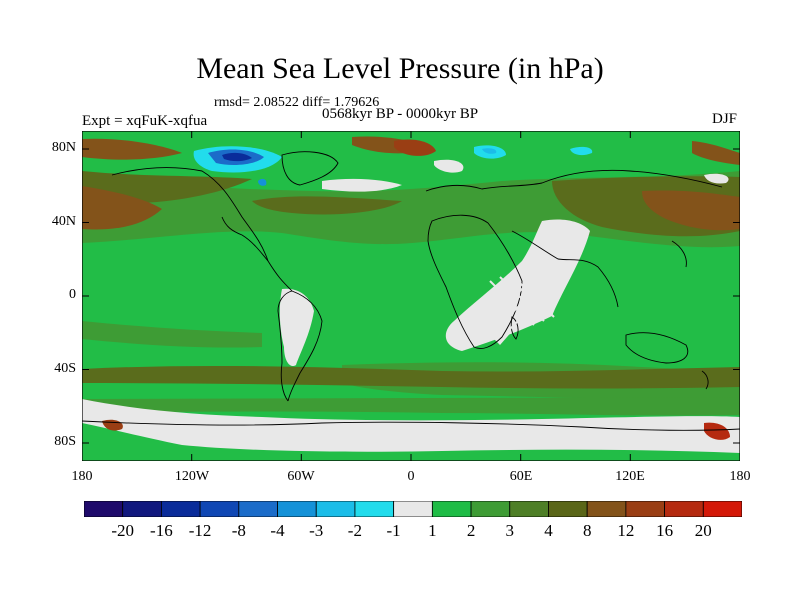  Describe the element at coordinates (630, 476) in the screenshot. I see `lon-label-120e: 120E` at that location.